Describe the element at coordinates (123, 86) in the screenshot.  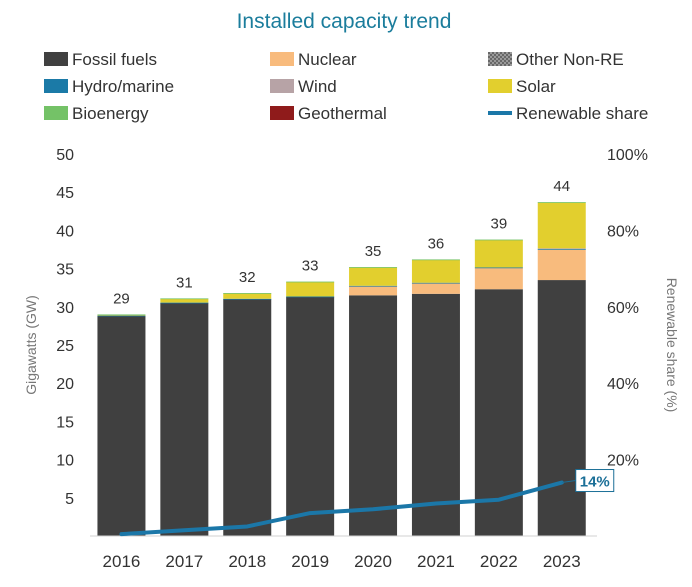
I see `legend-label-hydro-marine: Hydro/marine` at that location.